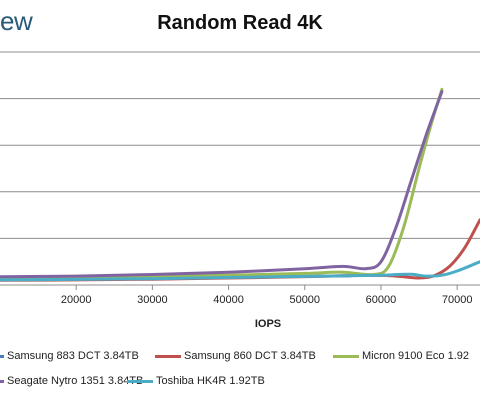 The height and width of the screenshot is (401, 480). I want to click on x-tick-label: 20000, so click(76, 300).